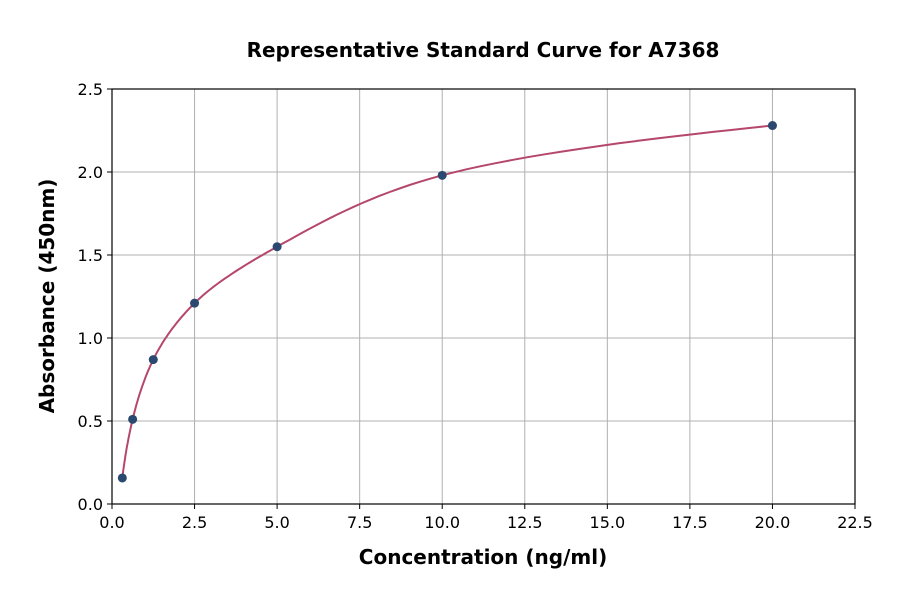  I want to click on x-tick-label: 10.0, so click(442, 522).